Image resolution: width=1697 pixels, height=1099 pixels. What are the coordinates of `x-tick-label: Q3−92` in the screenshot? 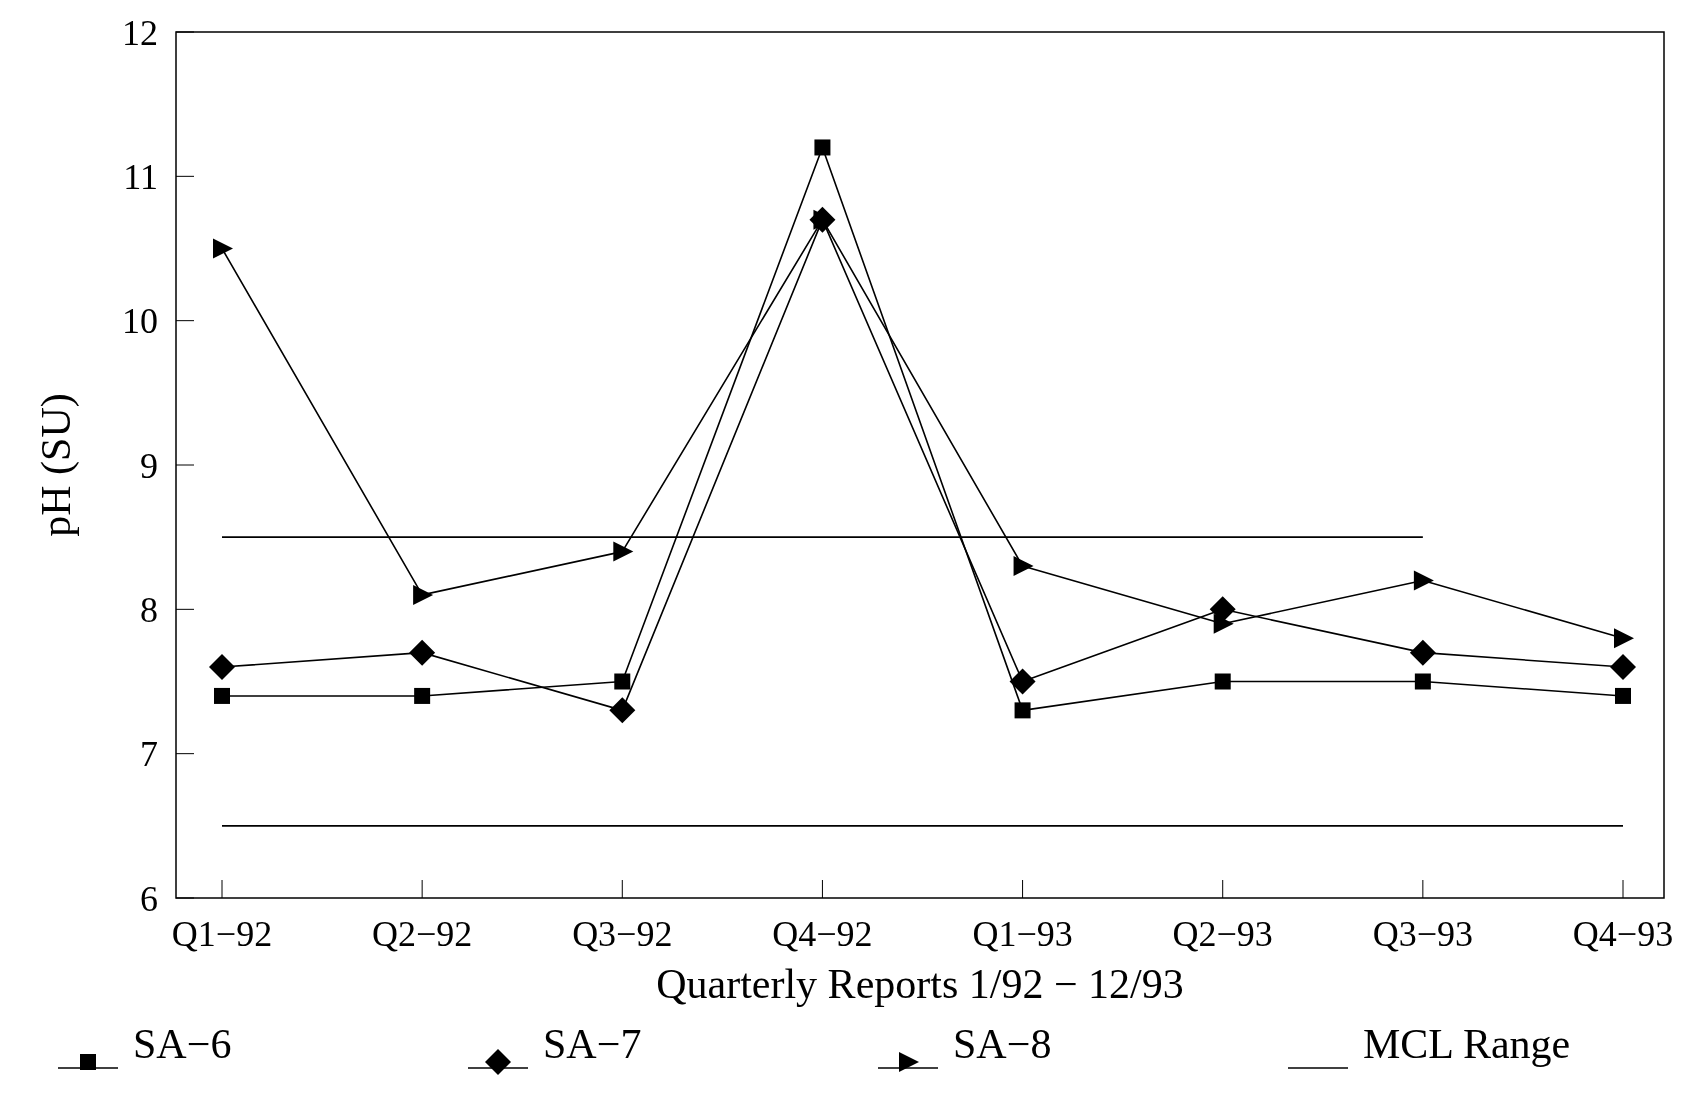 It's located at (622, 934).